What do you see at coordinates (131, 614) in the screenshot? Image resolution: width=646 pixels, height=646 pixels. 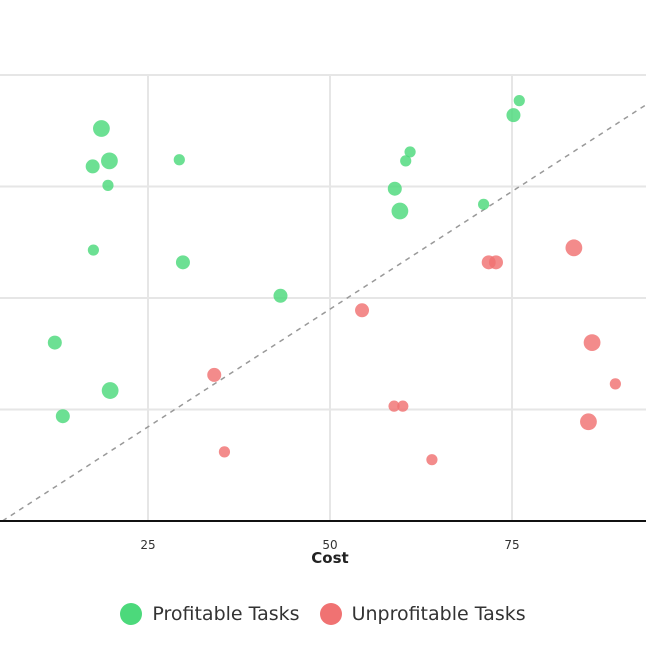 I see `legend-swatch-profitable` at bounding box center [131, 614].